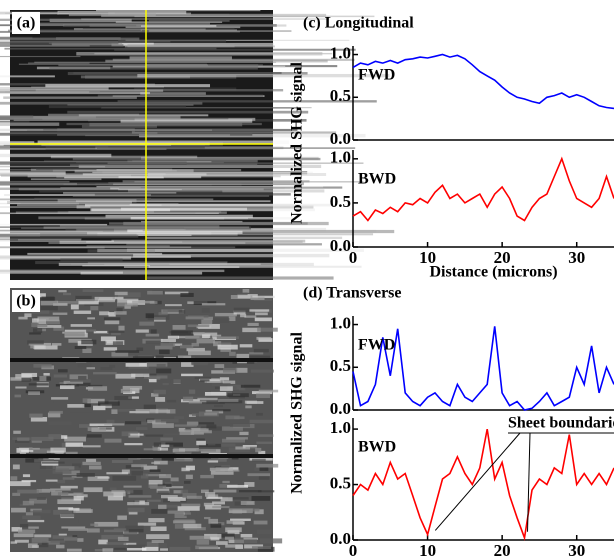 This screenshot has height=557, width=614. Describe the element at coordinates (376, 345) in the screenshot. I see `series-label: FWD` at that location.